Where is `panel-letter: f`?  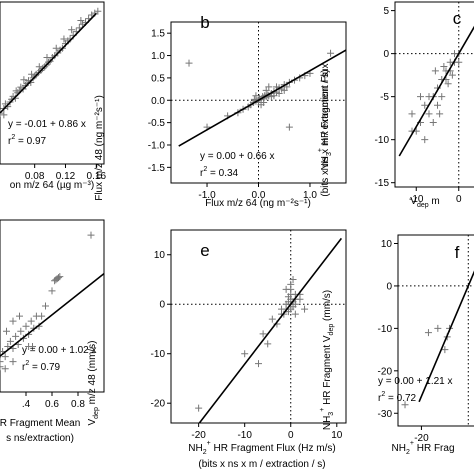 panel-letter: f is located at coordinates (457, 252).